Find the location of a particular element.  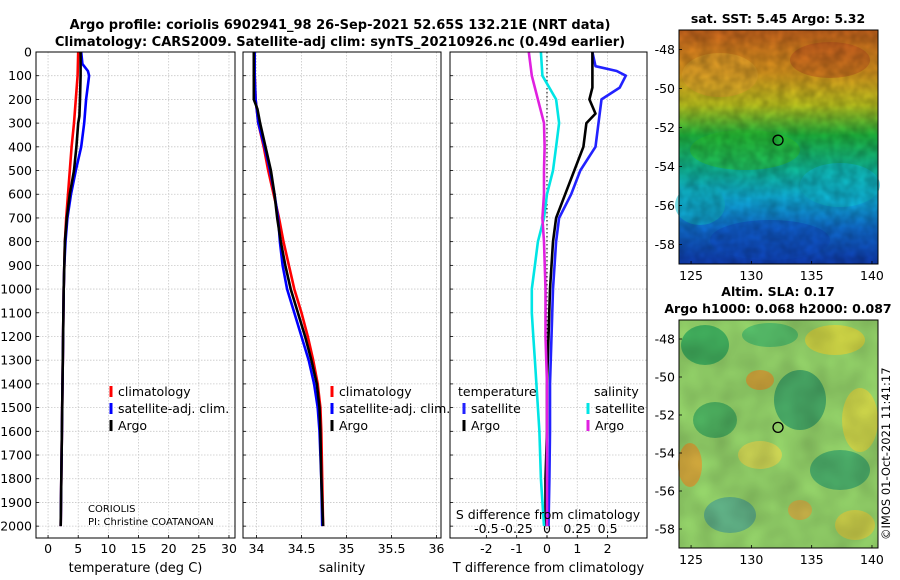

depth-tick-label: 500 is located at coordinates (20, 170).